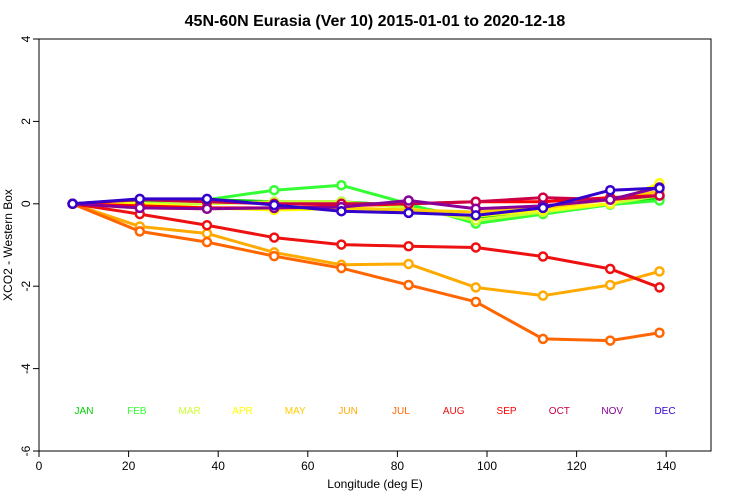 The height and width of the screenshot is (500, 750). Describe the element at coordinates (295, 411) in the screenshot. I see `legend-item-may: MAY` at that location.